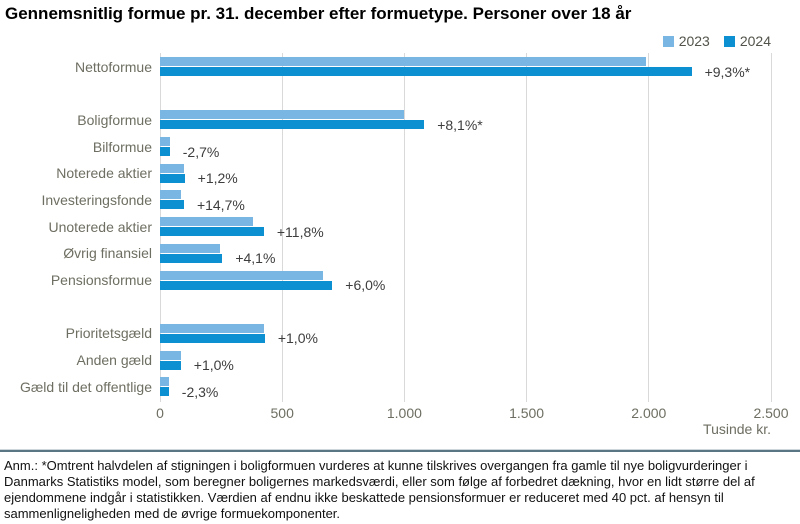 The height and width of the screenshot is (524, 800). What do you see at coordinates (122, 146) in the screenshot?
I see `category-label: Bilformue` at bounding box center [122, 146].